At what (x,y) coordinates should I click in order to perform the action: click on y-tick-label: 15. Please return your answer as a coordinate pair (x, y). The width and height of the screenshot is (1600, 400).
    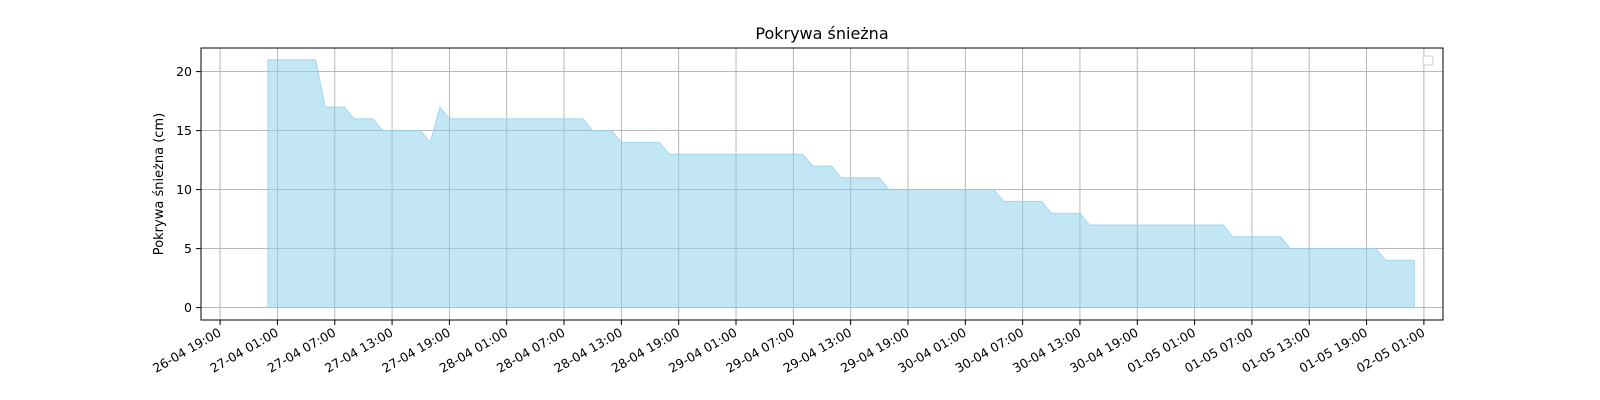
    Looking at the image, I should click on (184, 130).